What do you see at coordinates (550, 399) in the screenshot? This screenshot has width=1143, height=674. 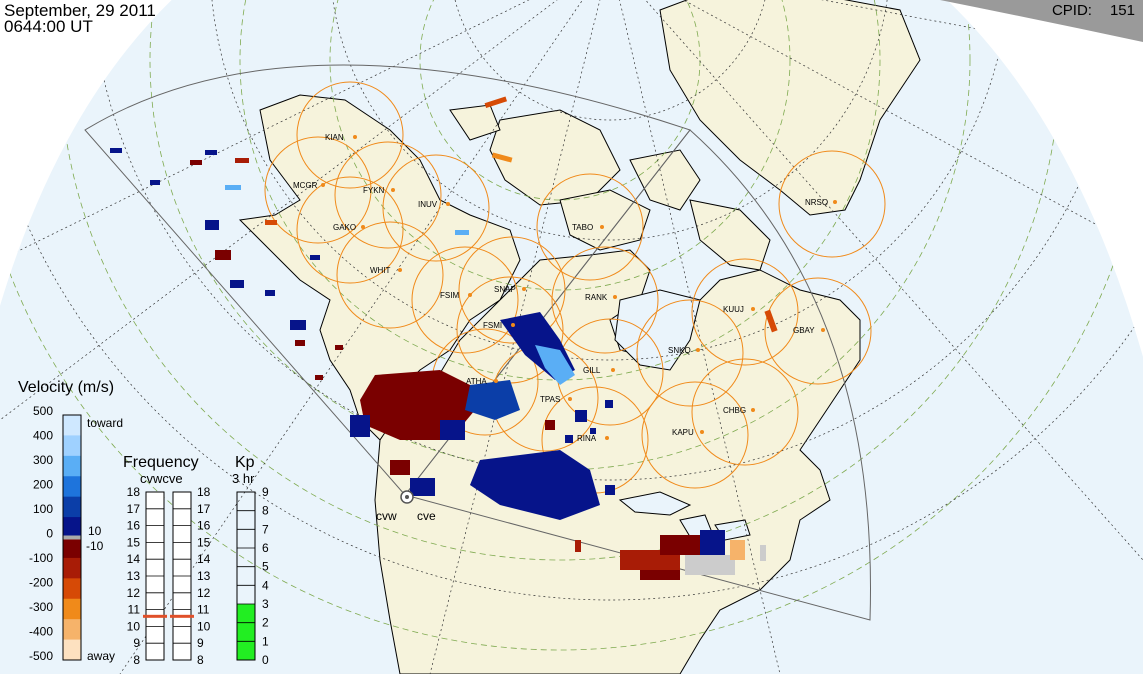 I see `site-label-tpas: TPAS` at bounding box center [550, 399].